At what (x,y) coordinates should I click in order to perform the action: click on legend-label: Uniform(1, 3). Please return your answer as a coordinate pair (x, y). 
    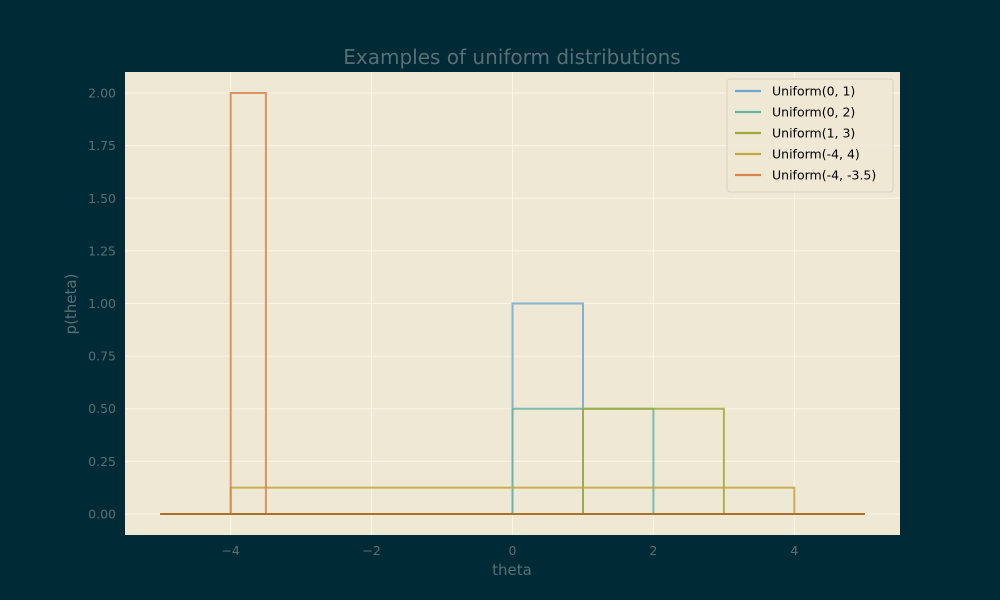
    Looking at the image, I should click on (813, 133).